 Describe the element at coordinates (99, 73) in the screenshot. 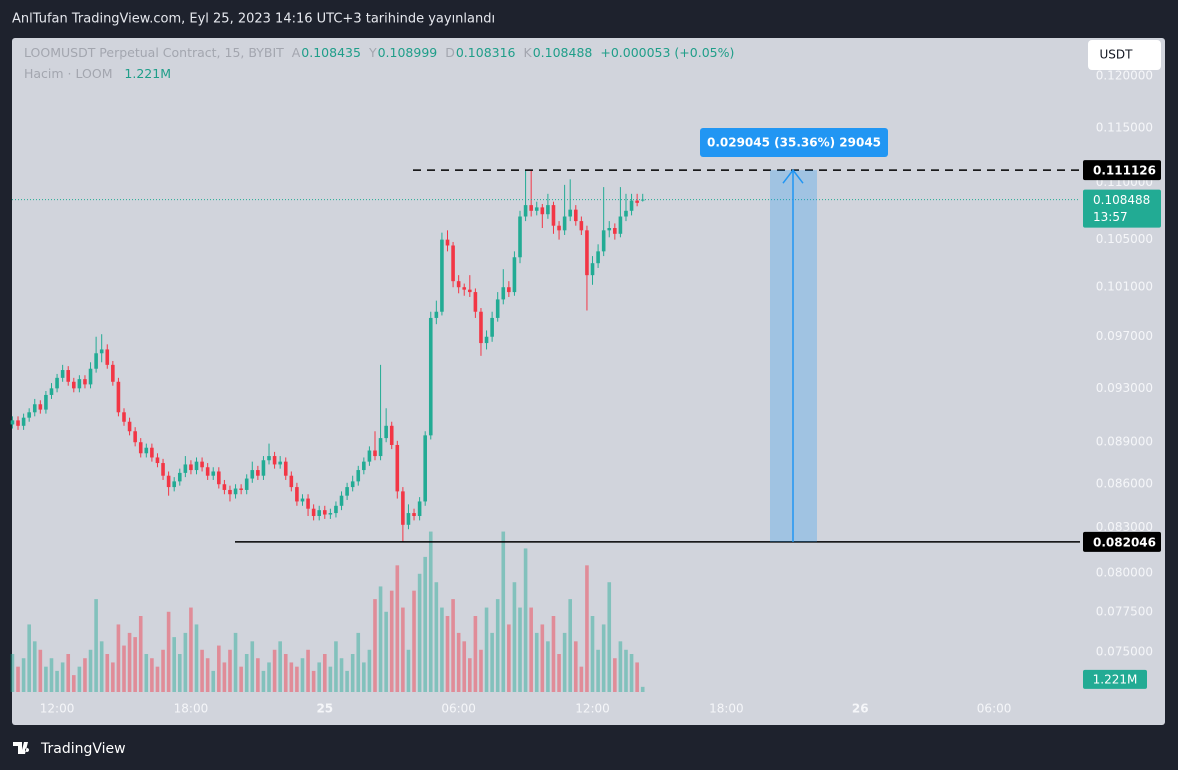

I see `volume-legend: Hacim · LOOM 1.221M` at that location.